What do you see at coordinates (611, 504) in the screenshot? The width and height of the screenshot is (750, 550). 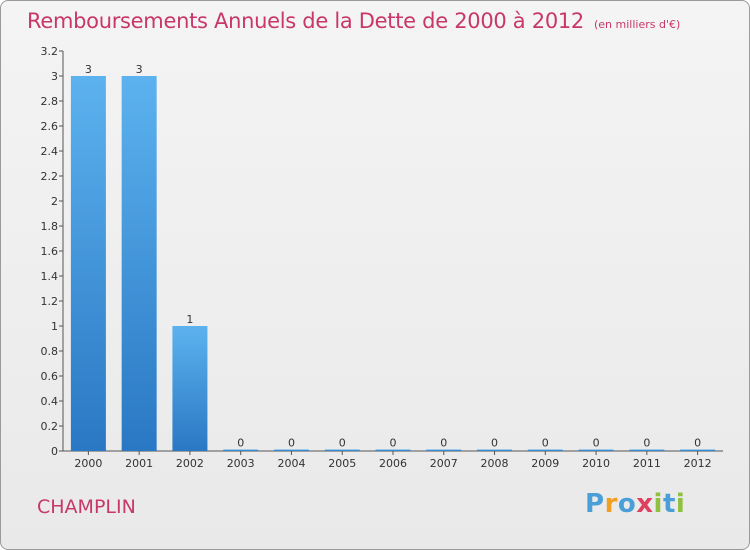 I see `brand-letter: r` at bounding box center [611, 504].